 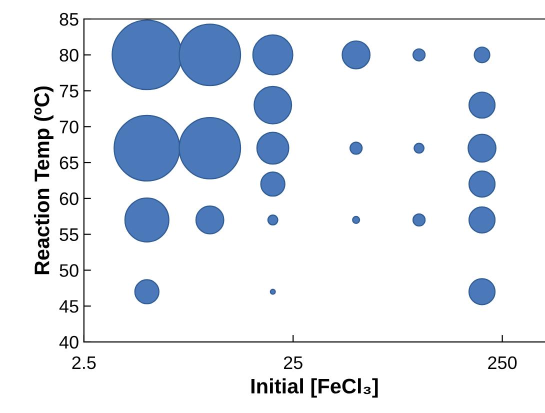 I want to click on y-tick-label: 50, so click(x=69, y=270).